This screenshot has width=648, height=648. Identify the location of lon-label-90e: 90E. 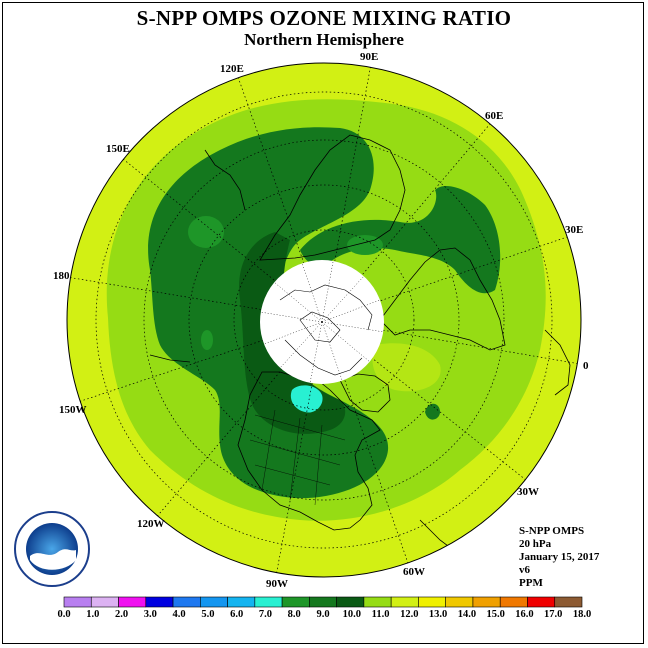
(369, 57).